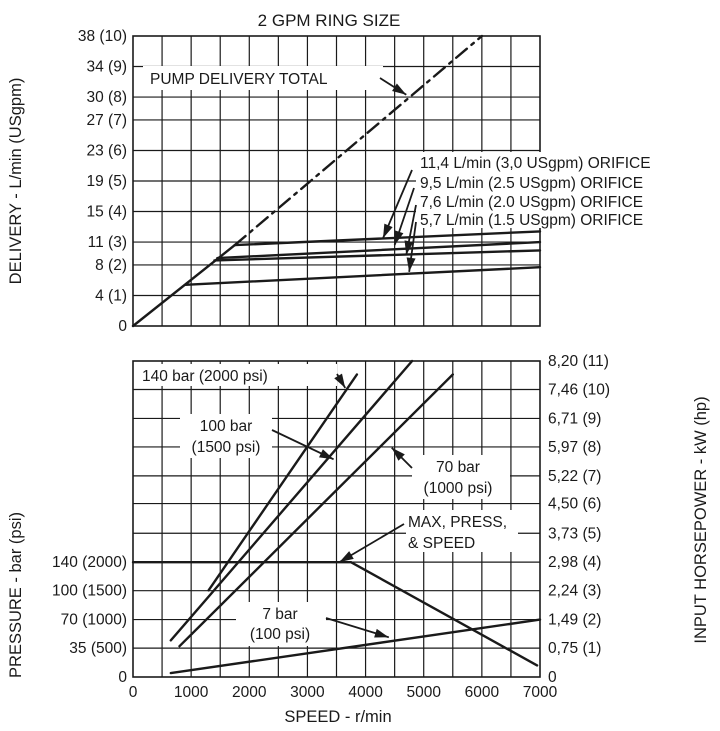  I want to click on speed-x-tick-label: 7000, so click(540, 692).